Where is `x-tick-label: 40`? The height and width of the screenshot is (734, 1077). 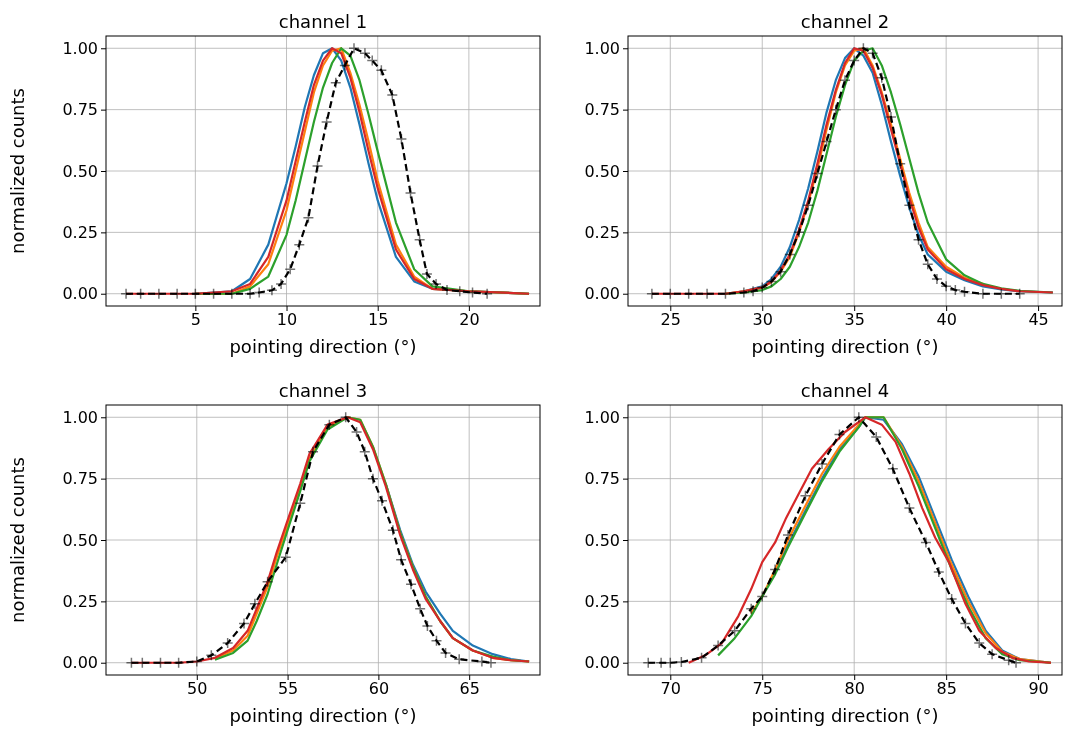 x-tick-label: 40 is located at coordinates (946, 320).